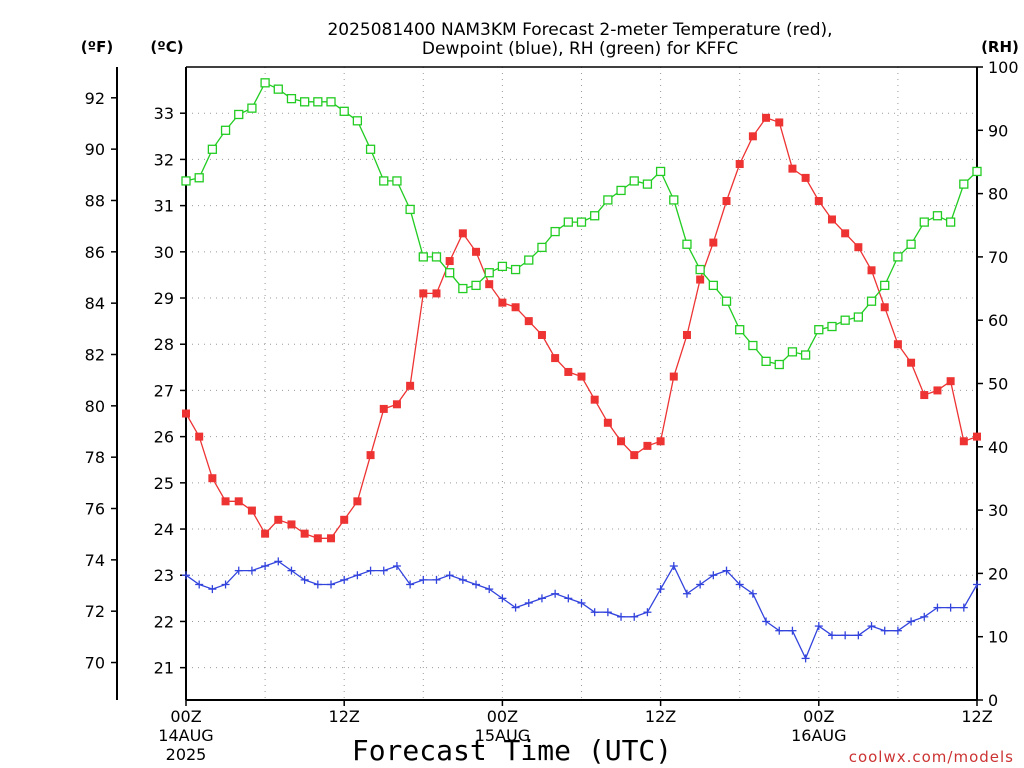 This screenshot has height=768, width=1024. What do you see at coordinates (166, 47) in the screenshot?
I see `celsius-unit-label: (ºC)` at bounding box center [166, 47].